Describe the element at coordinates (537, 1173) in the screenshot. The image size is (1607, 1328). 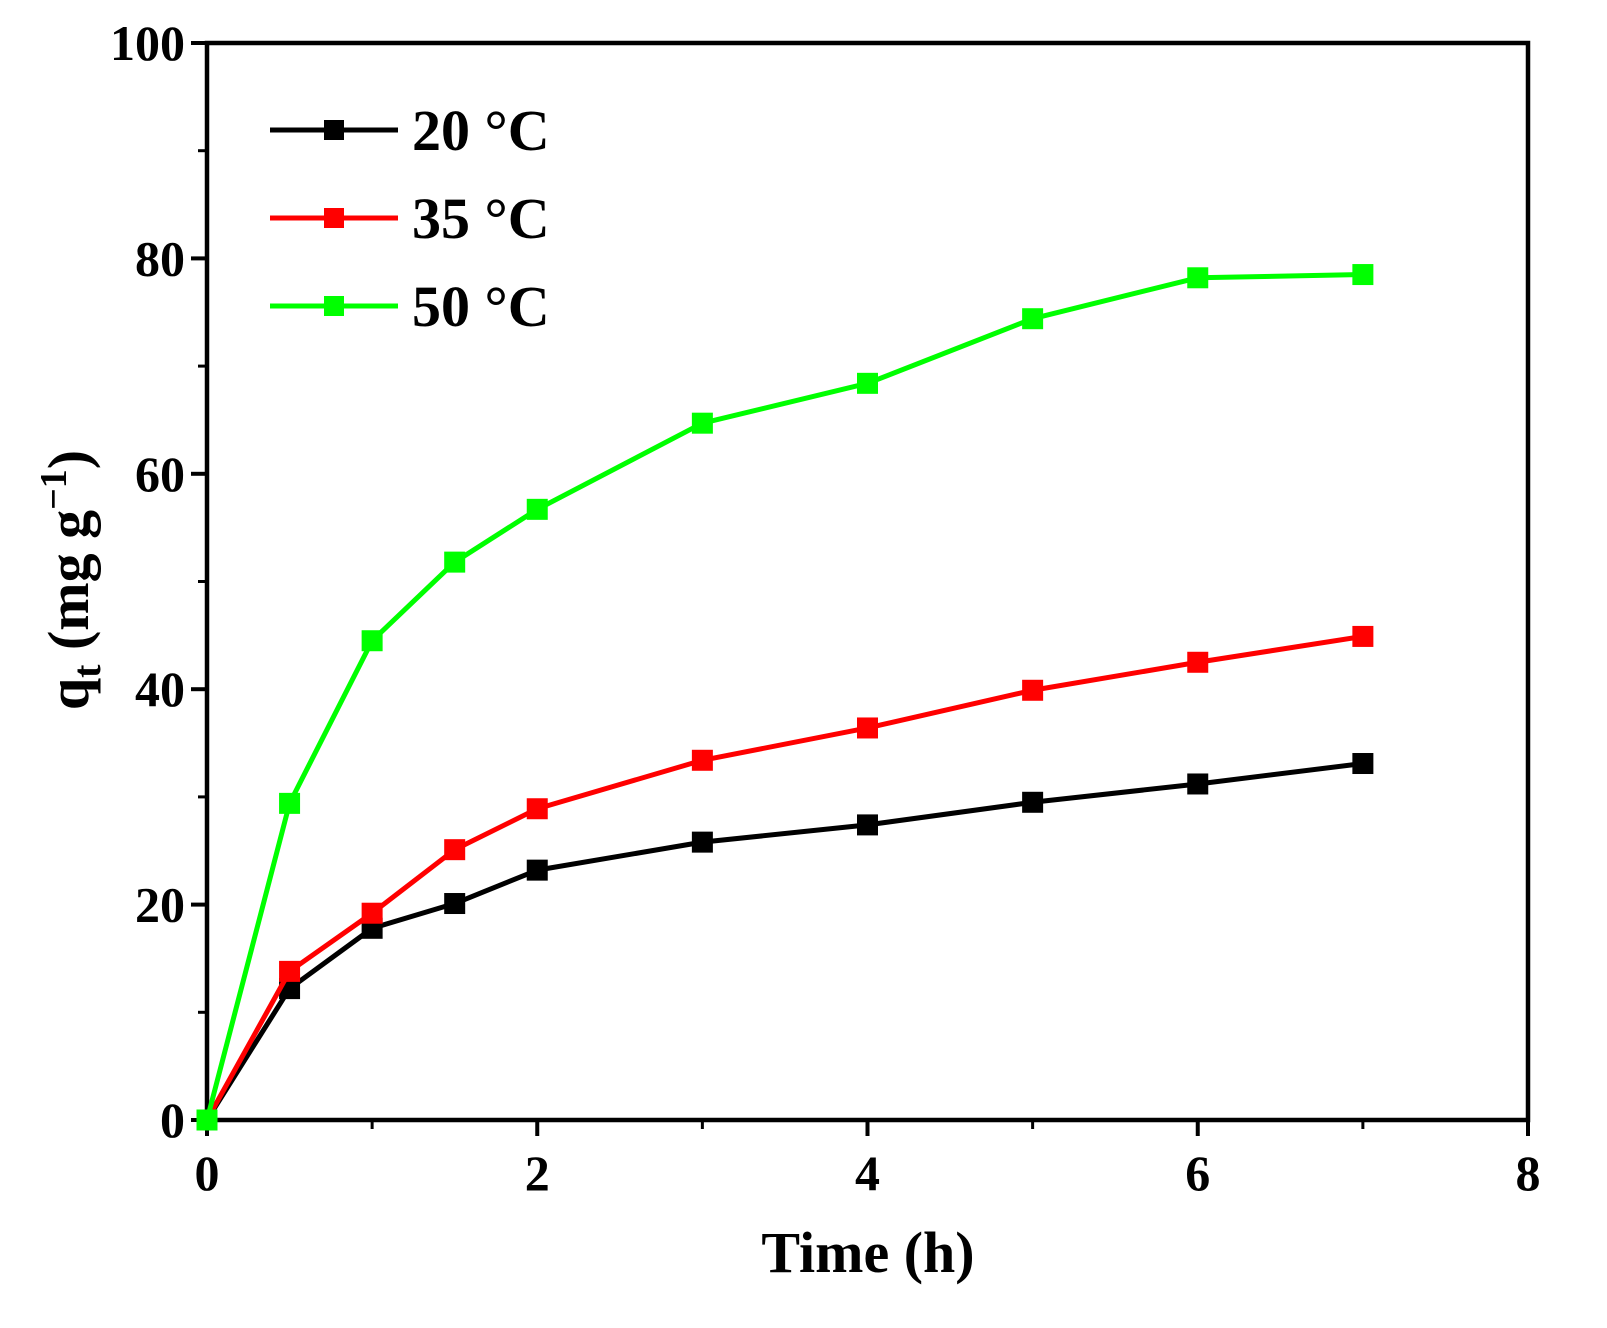
I see `x-tick-label: 2` at that location.